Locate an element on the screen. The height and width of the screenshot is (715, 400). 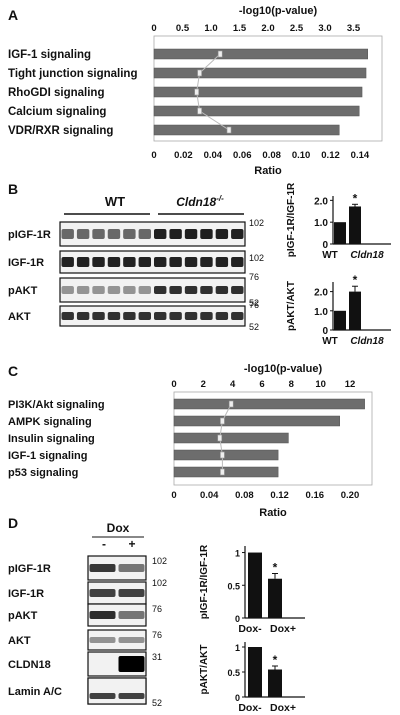
category-label: AMPK signaling is located at coordinates (50, 422).